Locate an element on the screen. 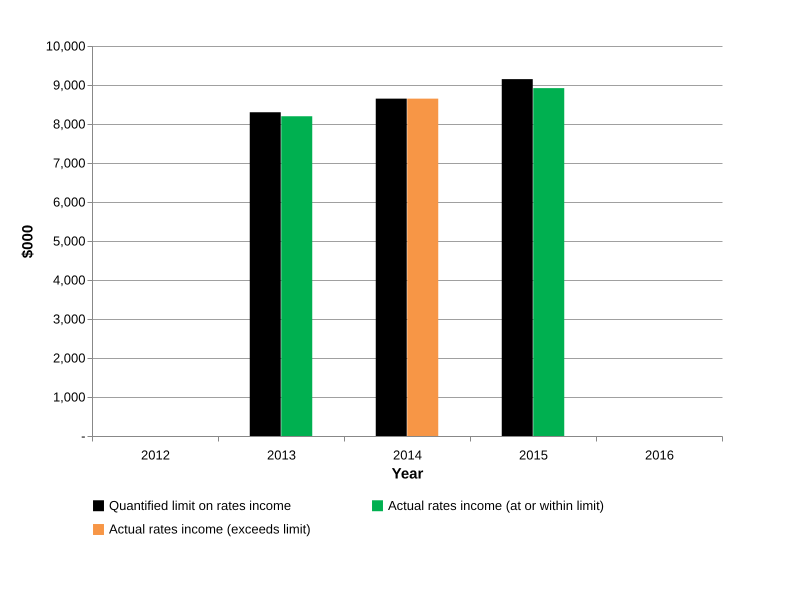 The width and height of the screenshot is (808, 601). y-tick-label: 2,000 is located at coordinates (69, 358).